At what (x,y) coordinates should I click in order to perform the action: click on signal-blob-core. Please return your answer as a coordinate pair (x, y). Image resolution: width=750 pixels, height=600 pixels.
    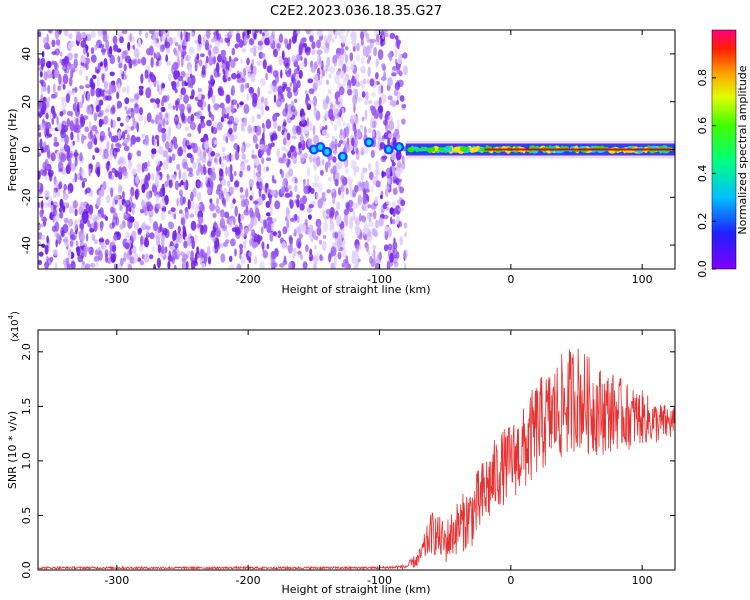
    Looking at the image, I should click on (369, 142).